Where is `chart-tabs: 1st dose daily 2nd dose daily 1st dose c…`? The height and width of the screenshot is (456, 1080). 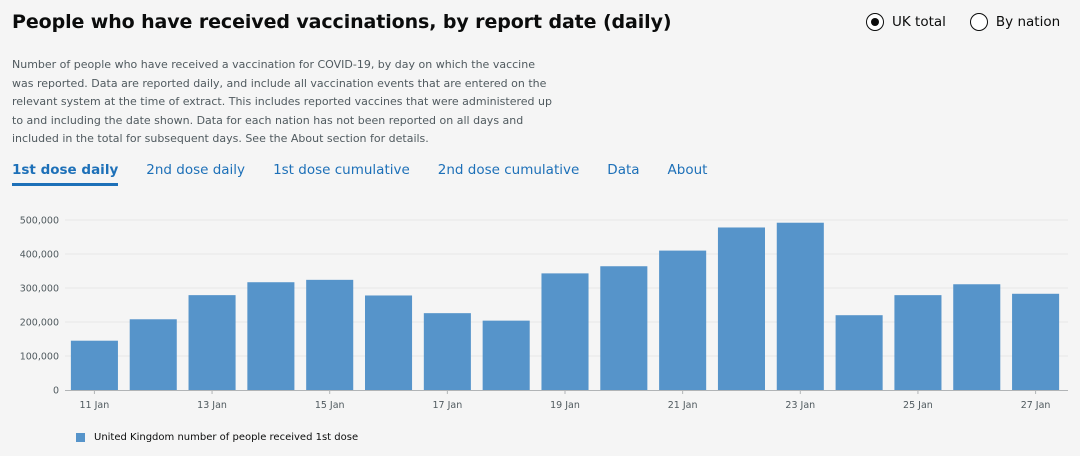
chart-tabs: 1st dose daily 2nd dose daily 1st dose c… is located at coordinates (373, 174).